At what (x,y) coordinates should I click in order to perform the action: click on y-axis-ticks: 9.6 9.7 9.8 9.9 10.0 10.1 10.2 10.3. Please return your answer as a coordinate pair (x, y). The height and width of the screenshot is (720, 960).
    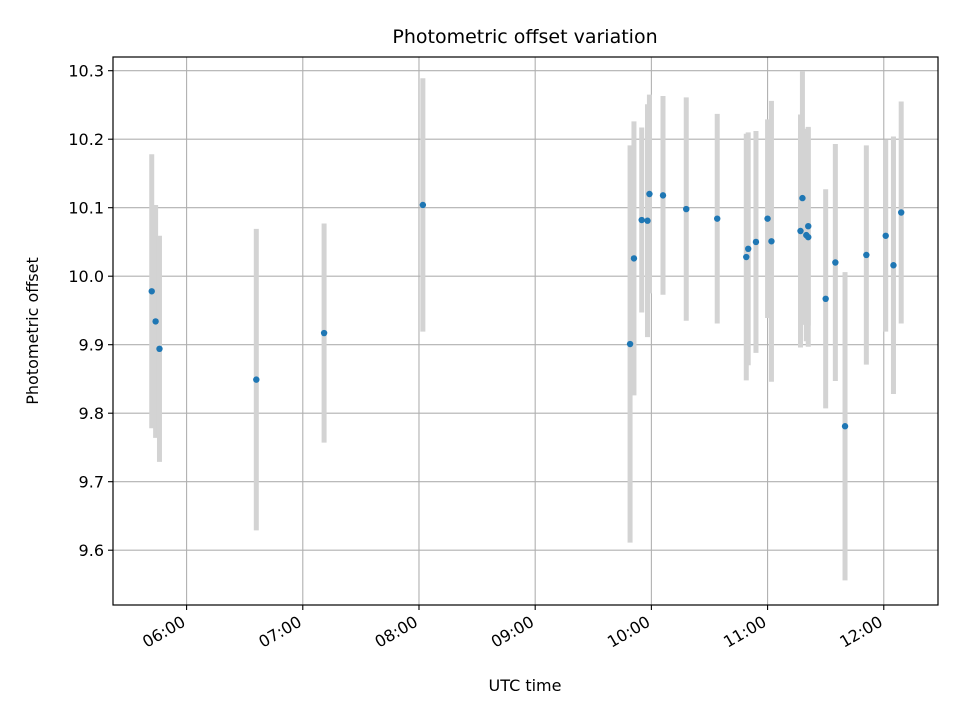
    Looking at the image, I should click on (90, 311).